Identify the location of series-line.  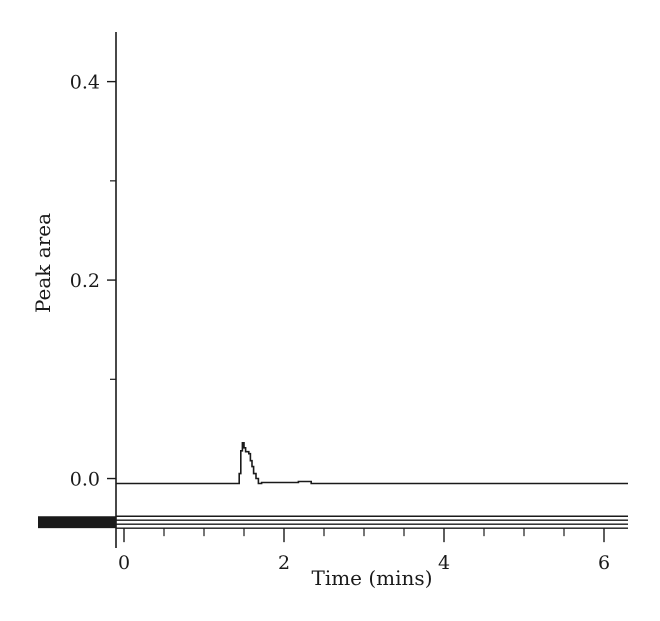
(372, 463).